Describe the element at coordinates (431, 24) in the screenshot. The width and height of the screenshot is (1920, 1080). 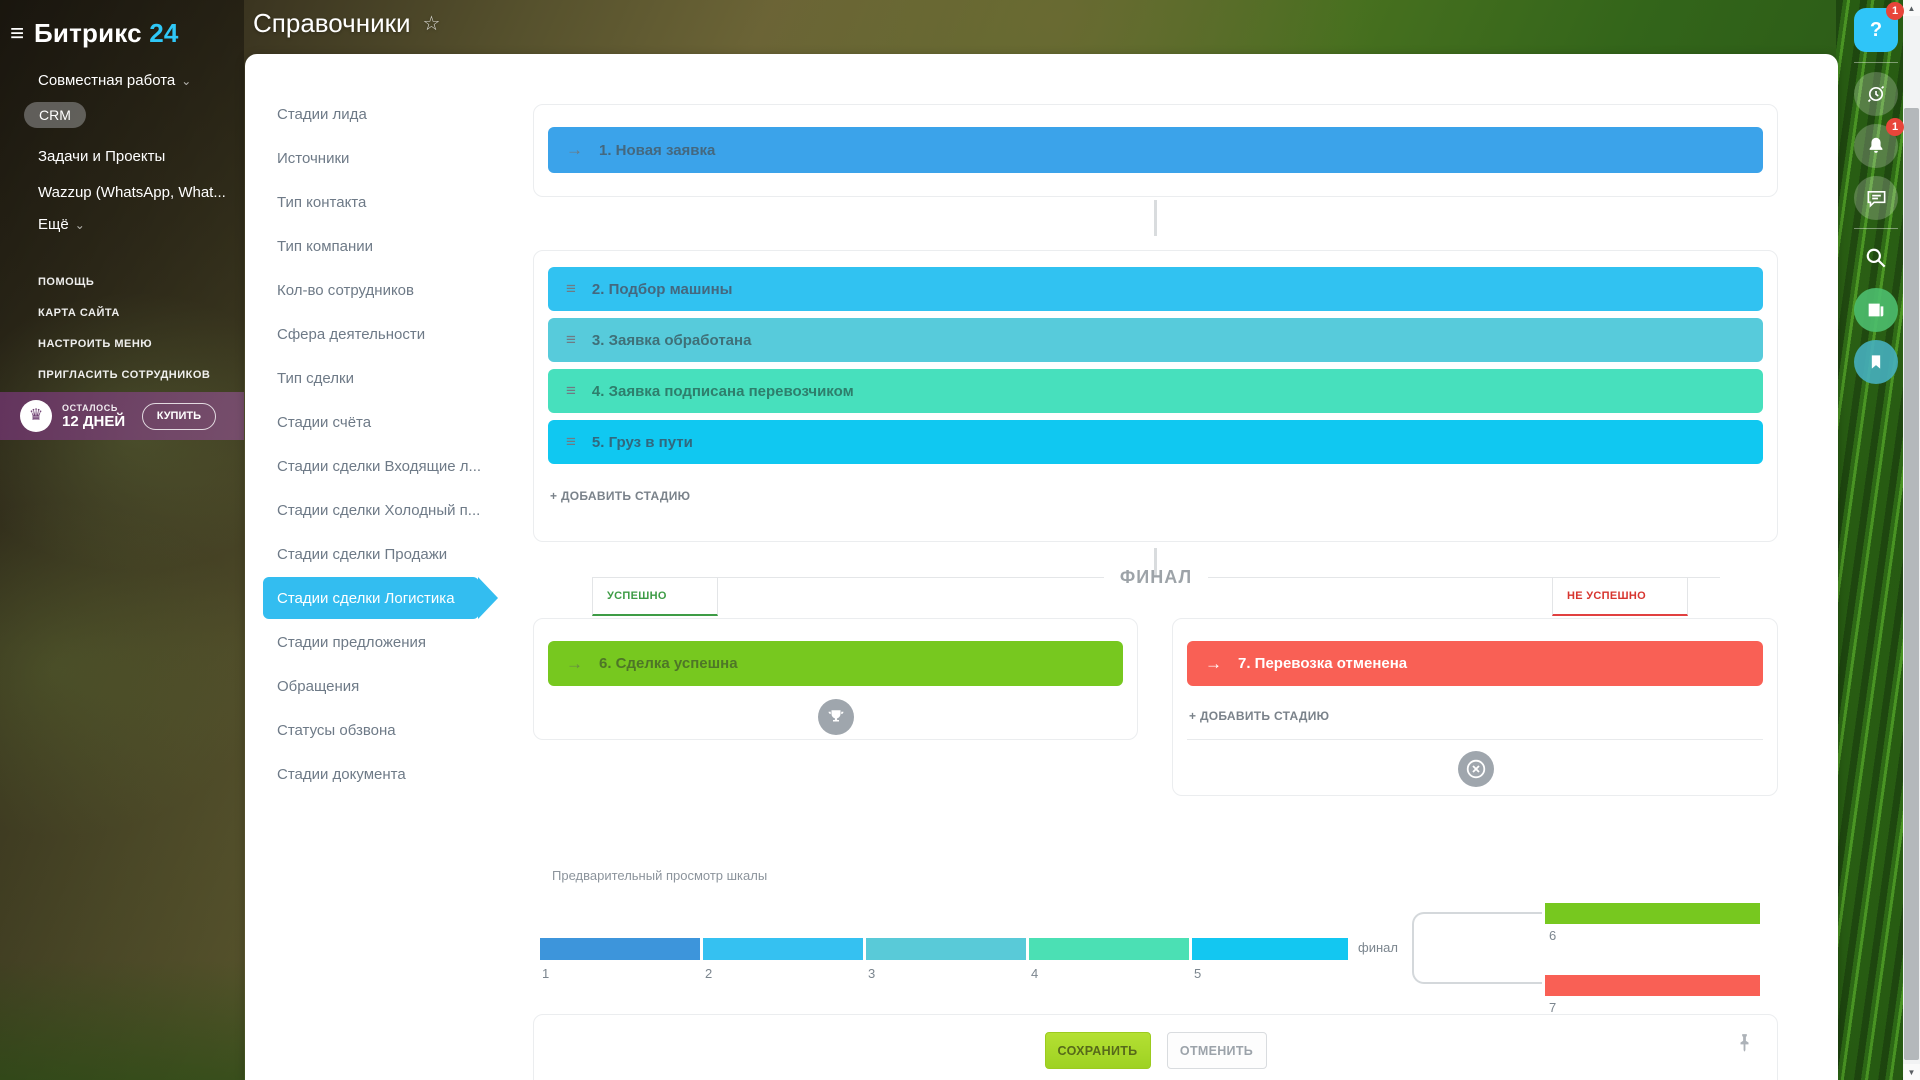
I see `favorite-star-icon: ☆` at that location.